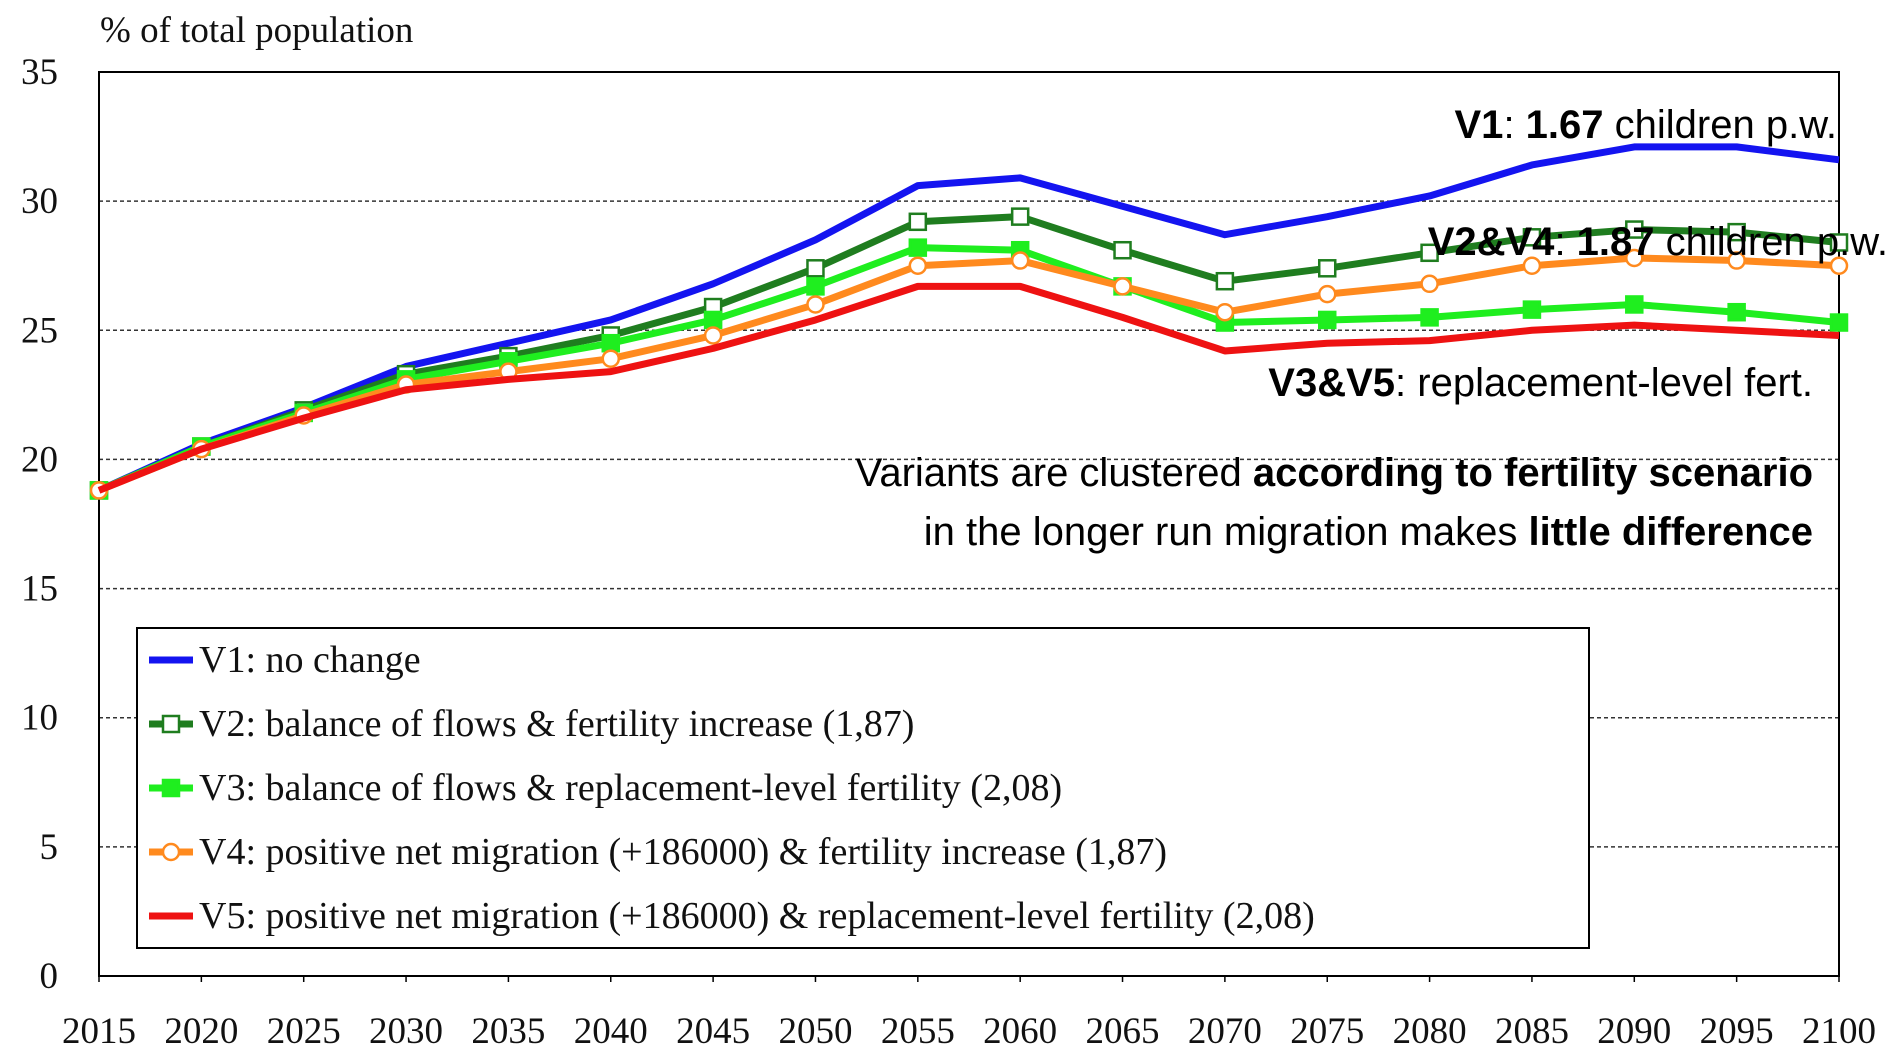  What do you see at coordinates (1430, 1030) in the screenshot?
I see `x-tick-label: 2080` at bounding box center [1430, 1030].